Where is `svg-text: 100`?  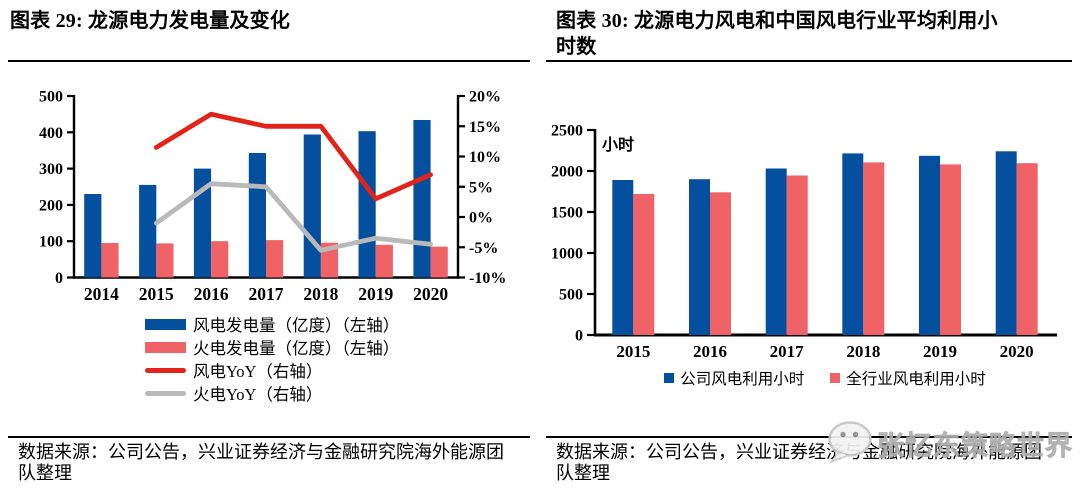
svg-text: 100 is located at coordinates (51, 242).